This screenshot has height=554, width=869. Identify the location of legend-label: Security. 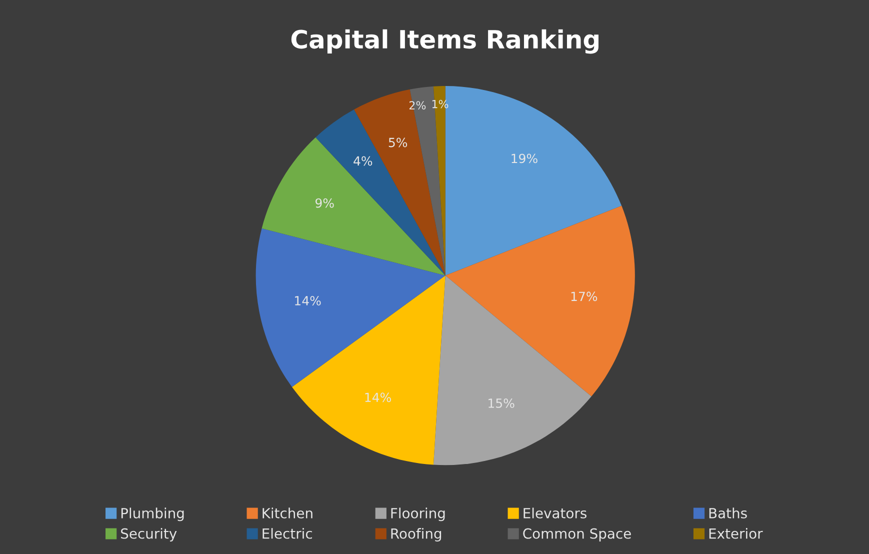
(149, 535).